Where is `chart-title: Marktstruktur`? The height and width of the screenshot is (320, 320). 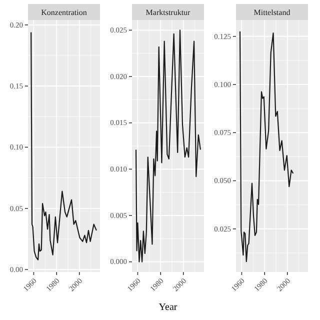 chart-title: Marktstruktur is located at coordinates (168, 12).